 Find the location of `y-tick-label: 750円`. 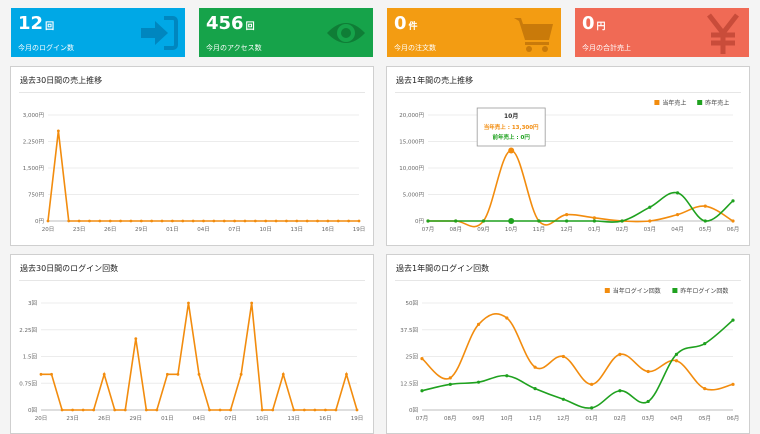

y-tick-label: 750円 is located at coordinates (36, 195).